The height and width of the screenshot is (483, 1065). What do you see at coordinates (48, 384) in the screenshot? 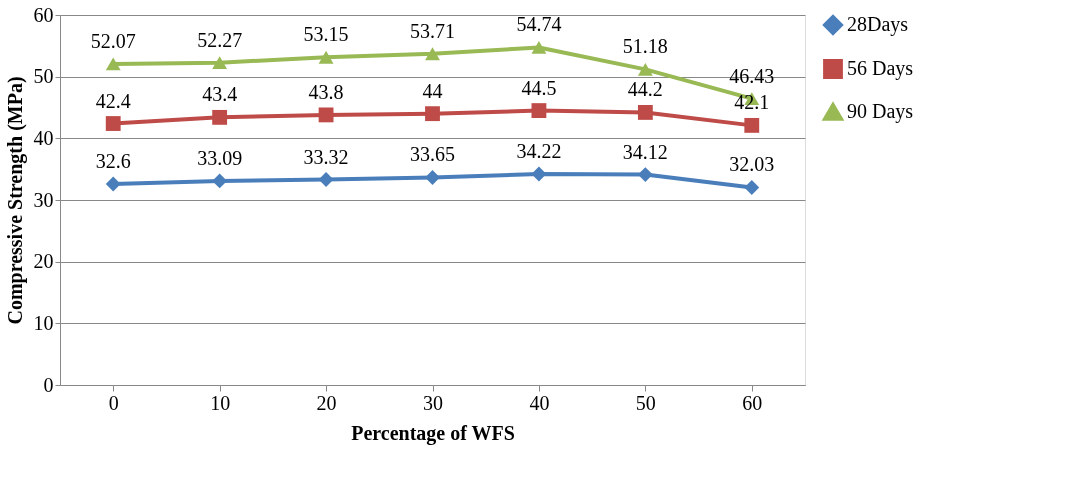
I see `y-tick-label: 0` at bounding box center [48, 384].